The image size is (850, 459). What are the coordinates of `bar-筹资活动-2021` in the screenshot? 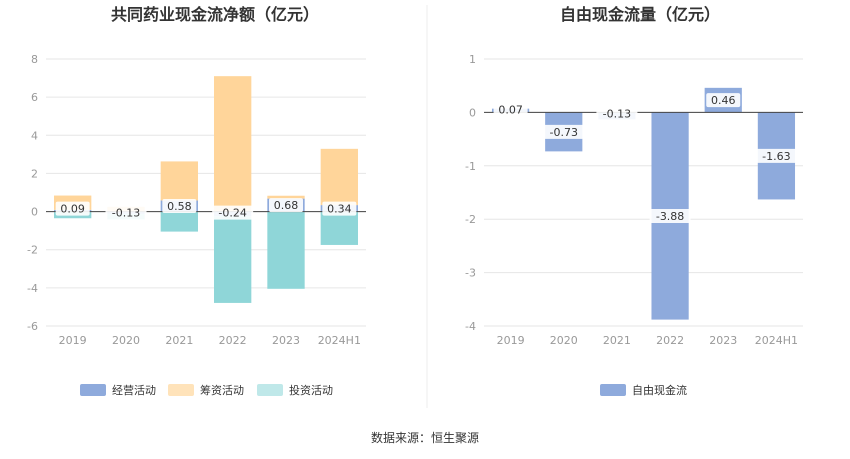 It's located at (179, 181).